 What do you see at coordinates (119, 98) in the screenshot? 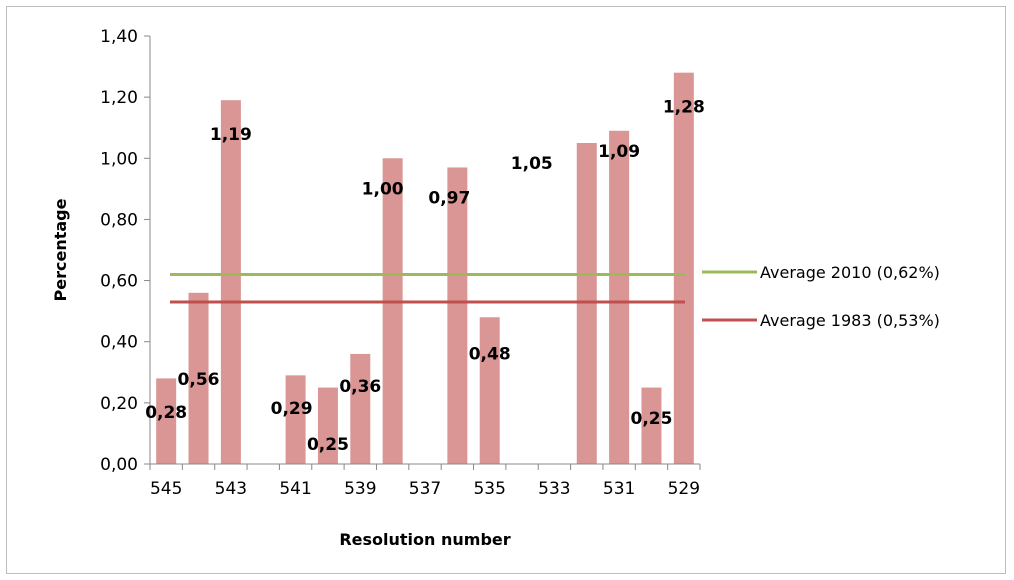
I see `y-tick-label: 1,20` at bounding box center [119, 98].